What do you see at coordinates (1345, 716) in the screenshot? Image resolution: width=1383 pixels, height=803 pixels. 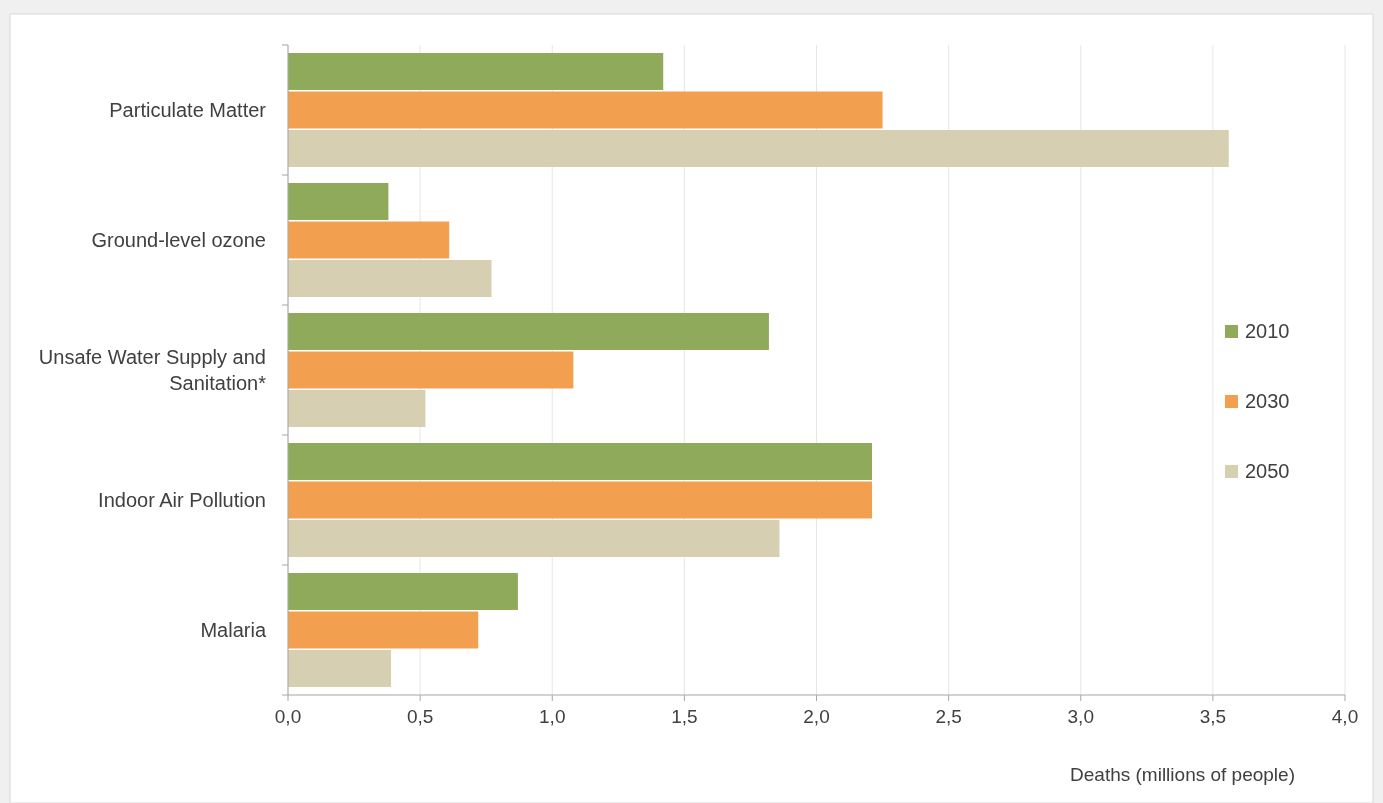 I see `x-tick-label: 4,0` at bounding box center [1345, 716].